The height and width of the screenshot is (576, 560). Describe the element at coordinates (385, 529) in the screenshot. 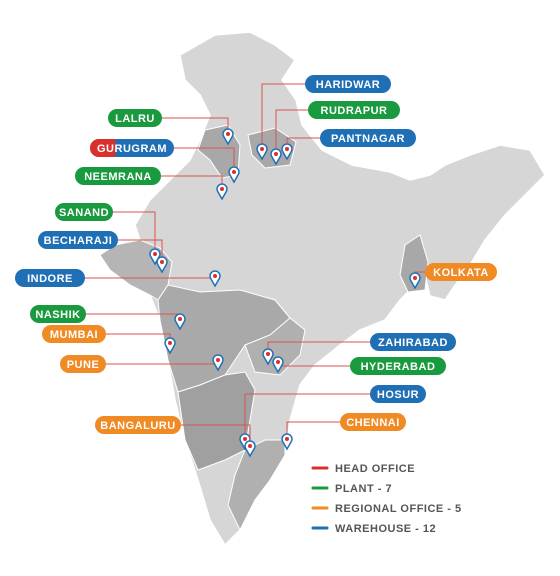

I see `legend-label: WAREHOUSE - 12` at that location.